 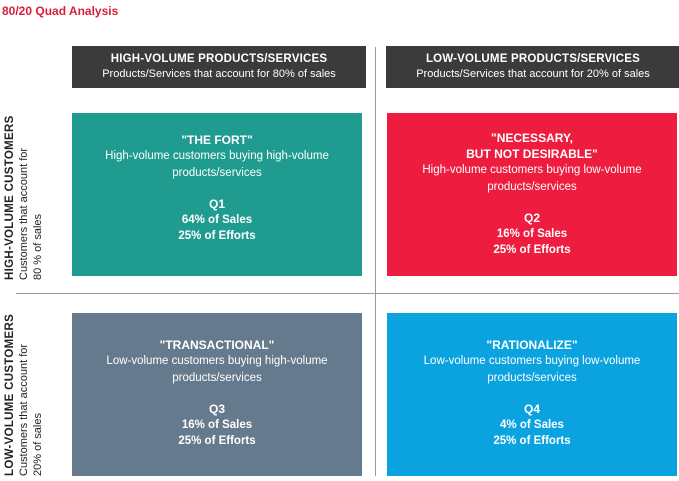 I want to click on row-label-title: HIGH-VOLUME CUSTOMERS, so click(x=10, y=197).